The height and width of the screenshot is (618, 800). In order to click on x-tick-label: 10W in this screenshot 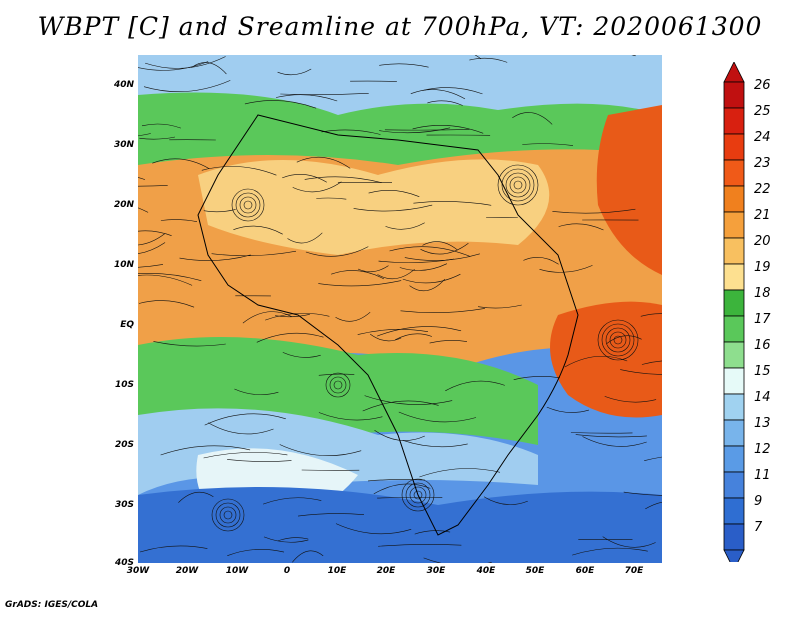, I will do `click(237, 571)`.